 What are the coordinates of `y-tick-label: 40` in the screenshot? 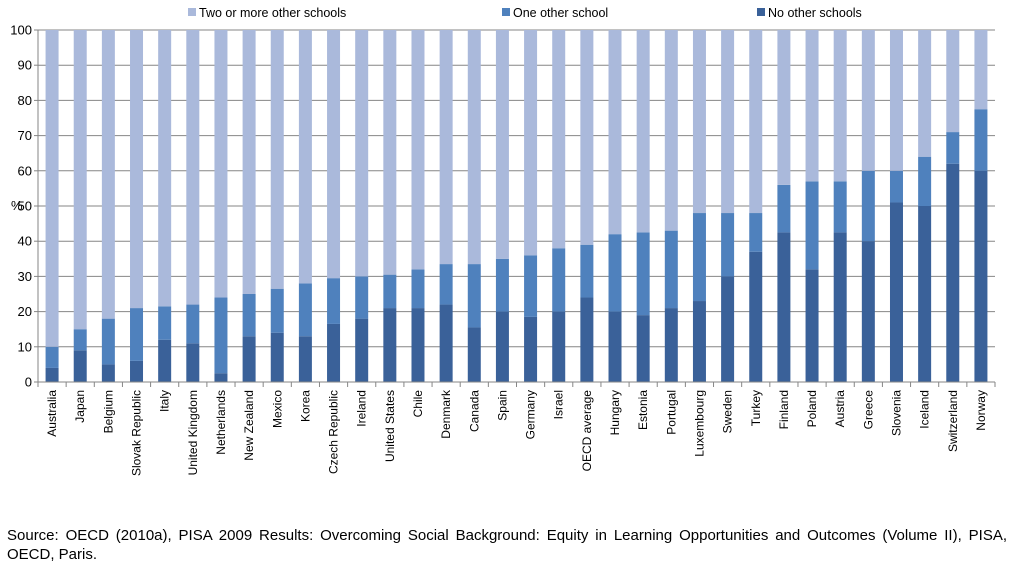 It's located at (25, 241).